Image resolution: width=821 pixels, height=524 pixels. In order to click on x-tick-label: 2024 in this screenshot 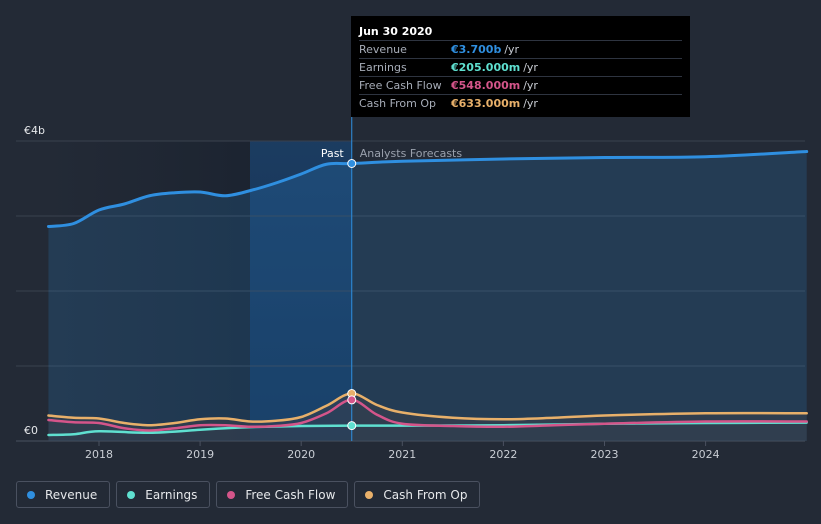, I will do `click(706, 454)`.